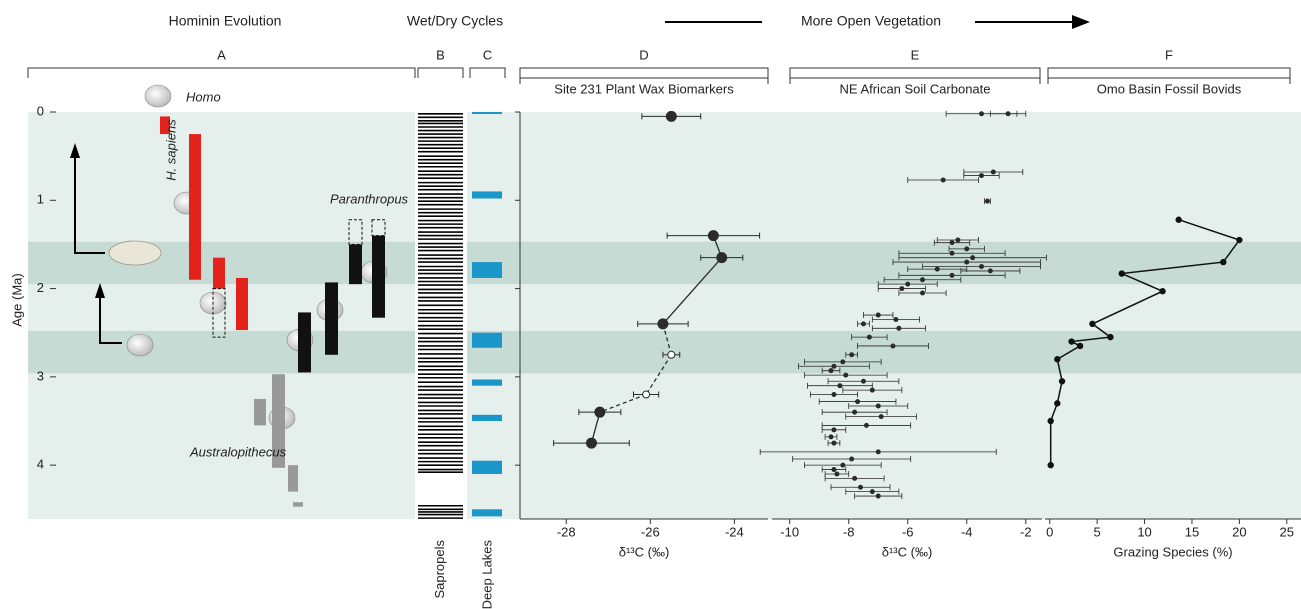 The image size is (1301, 609). I want to click on x-tick-label: 25, so click(1287, 531).